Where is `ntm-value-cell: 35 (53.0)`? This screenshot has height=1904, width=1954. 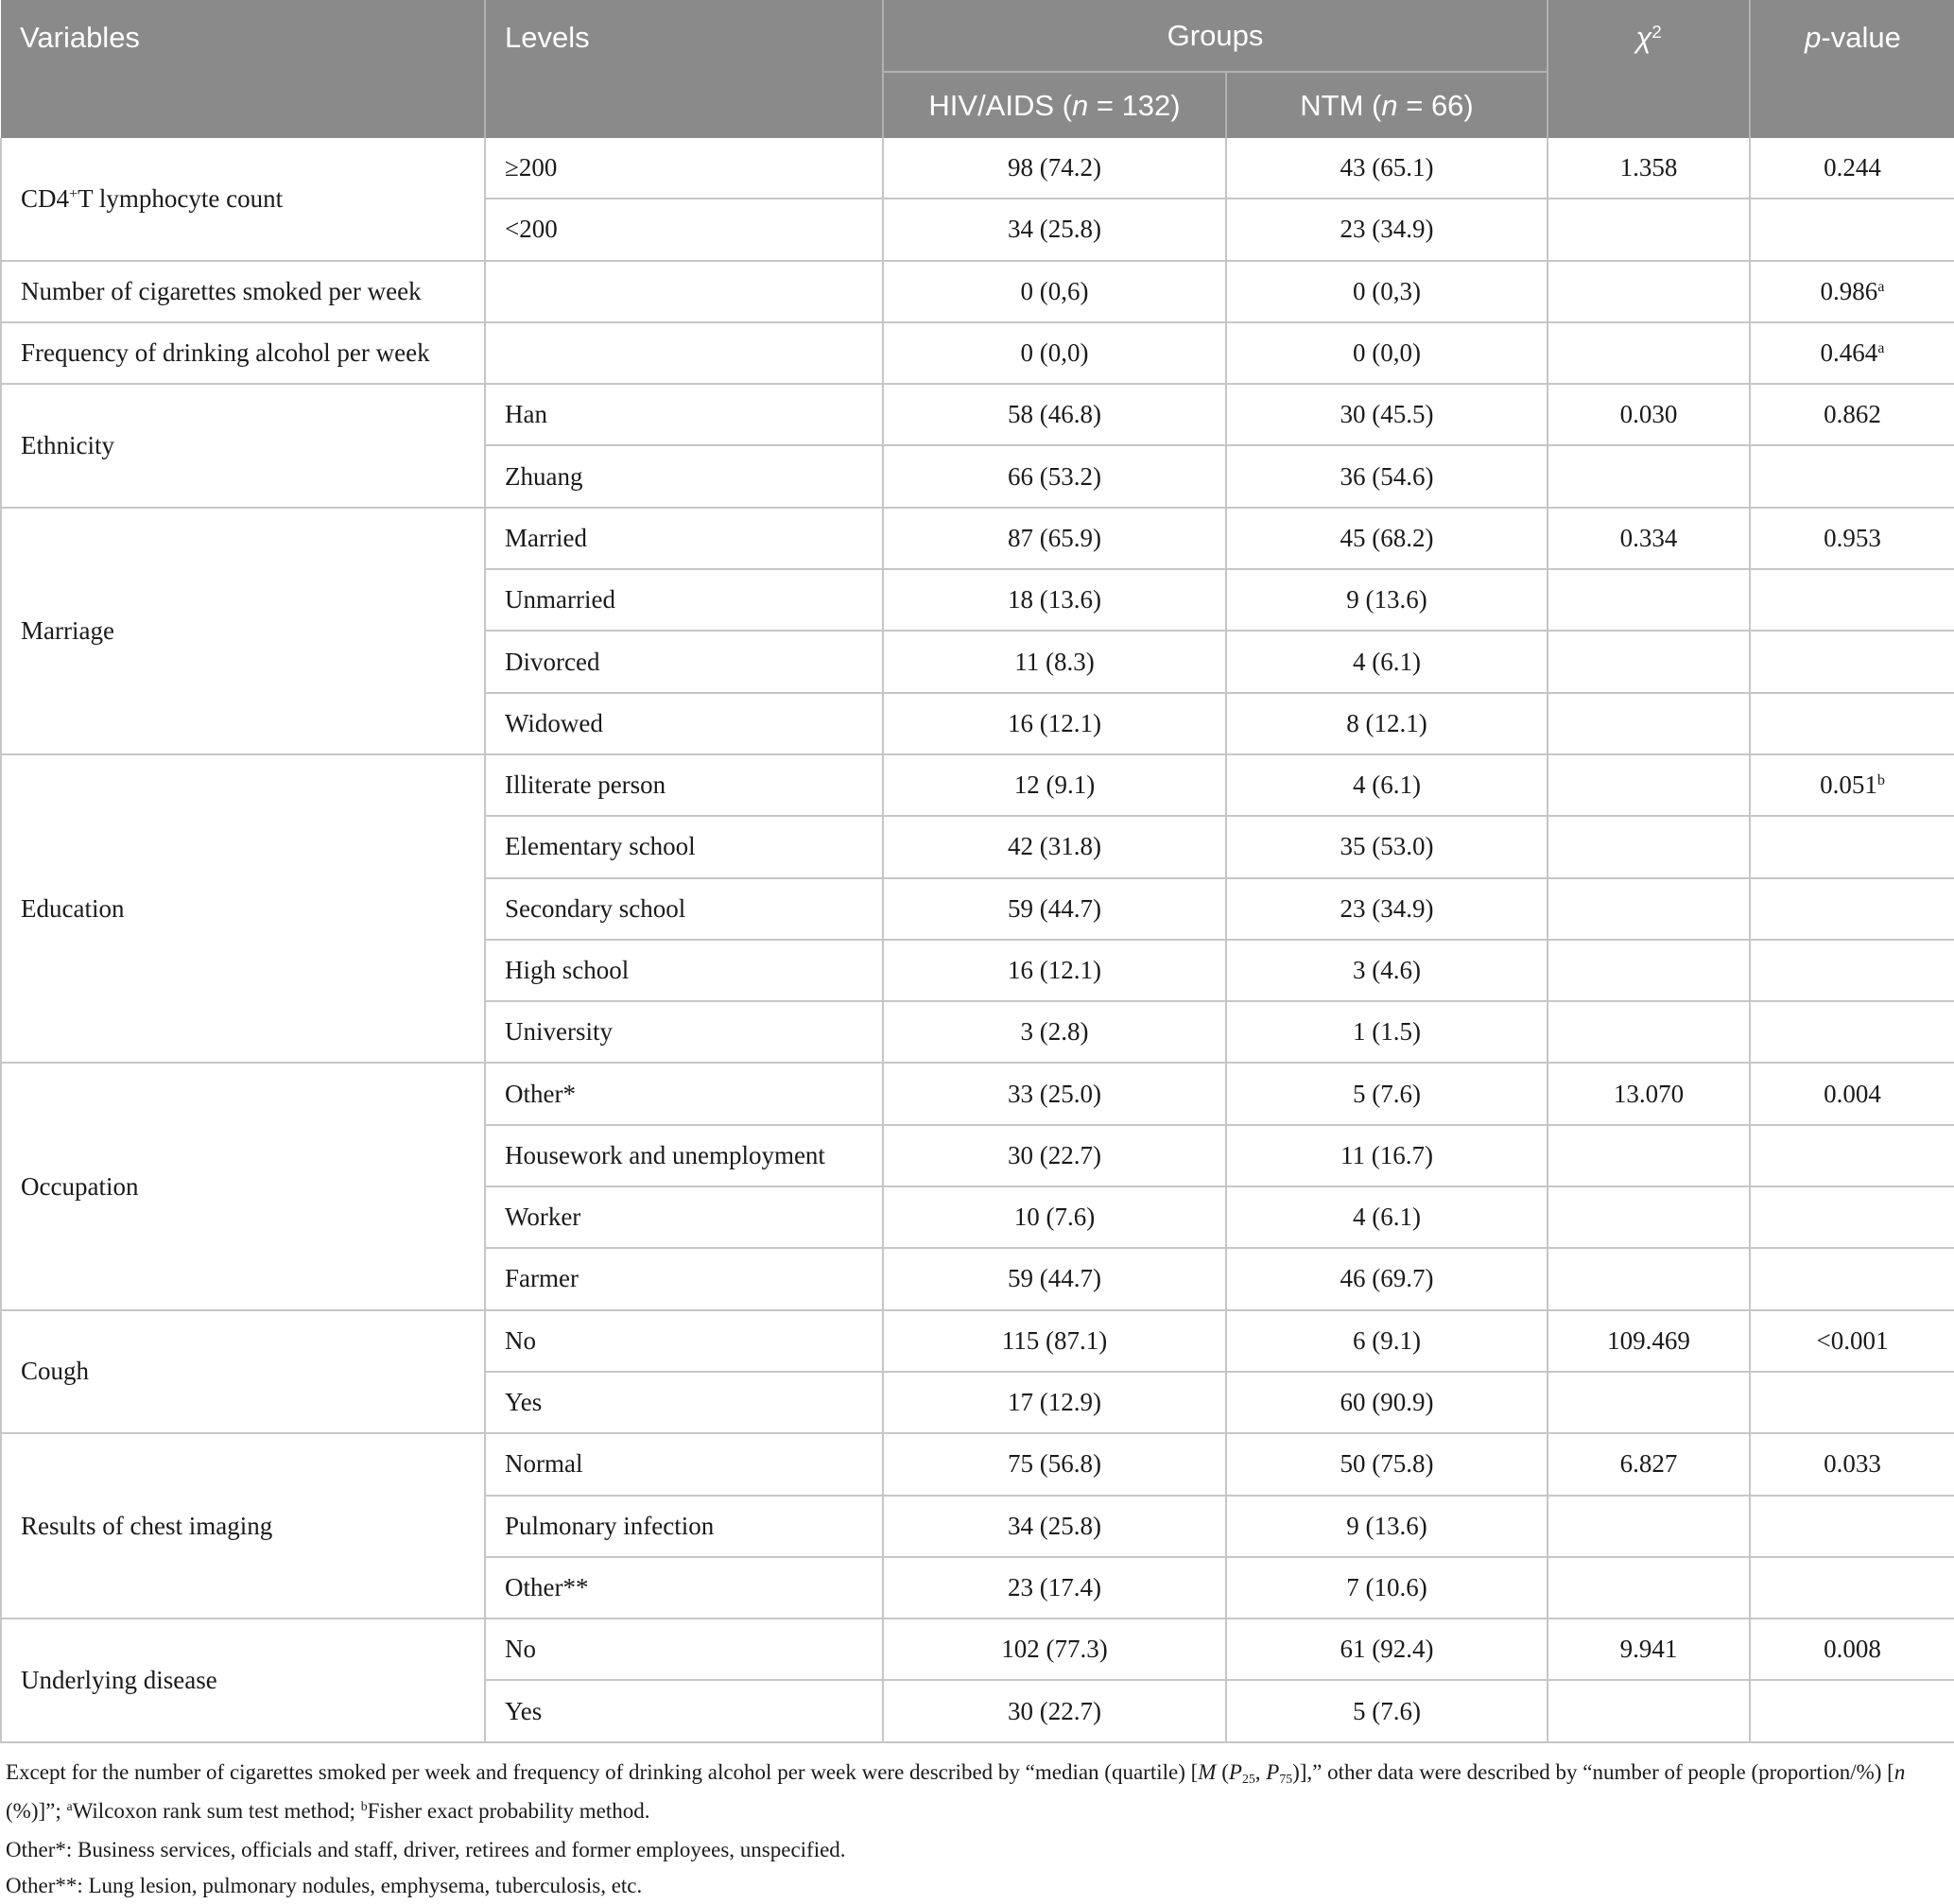
ntm-value-cell: 35 (53.0) is located at coordinates (1387, 847).